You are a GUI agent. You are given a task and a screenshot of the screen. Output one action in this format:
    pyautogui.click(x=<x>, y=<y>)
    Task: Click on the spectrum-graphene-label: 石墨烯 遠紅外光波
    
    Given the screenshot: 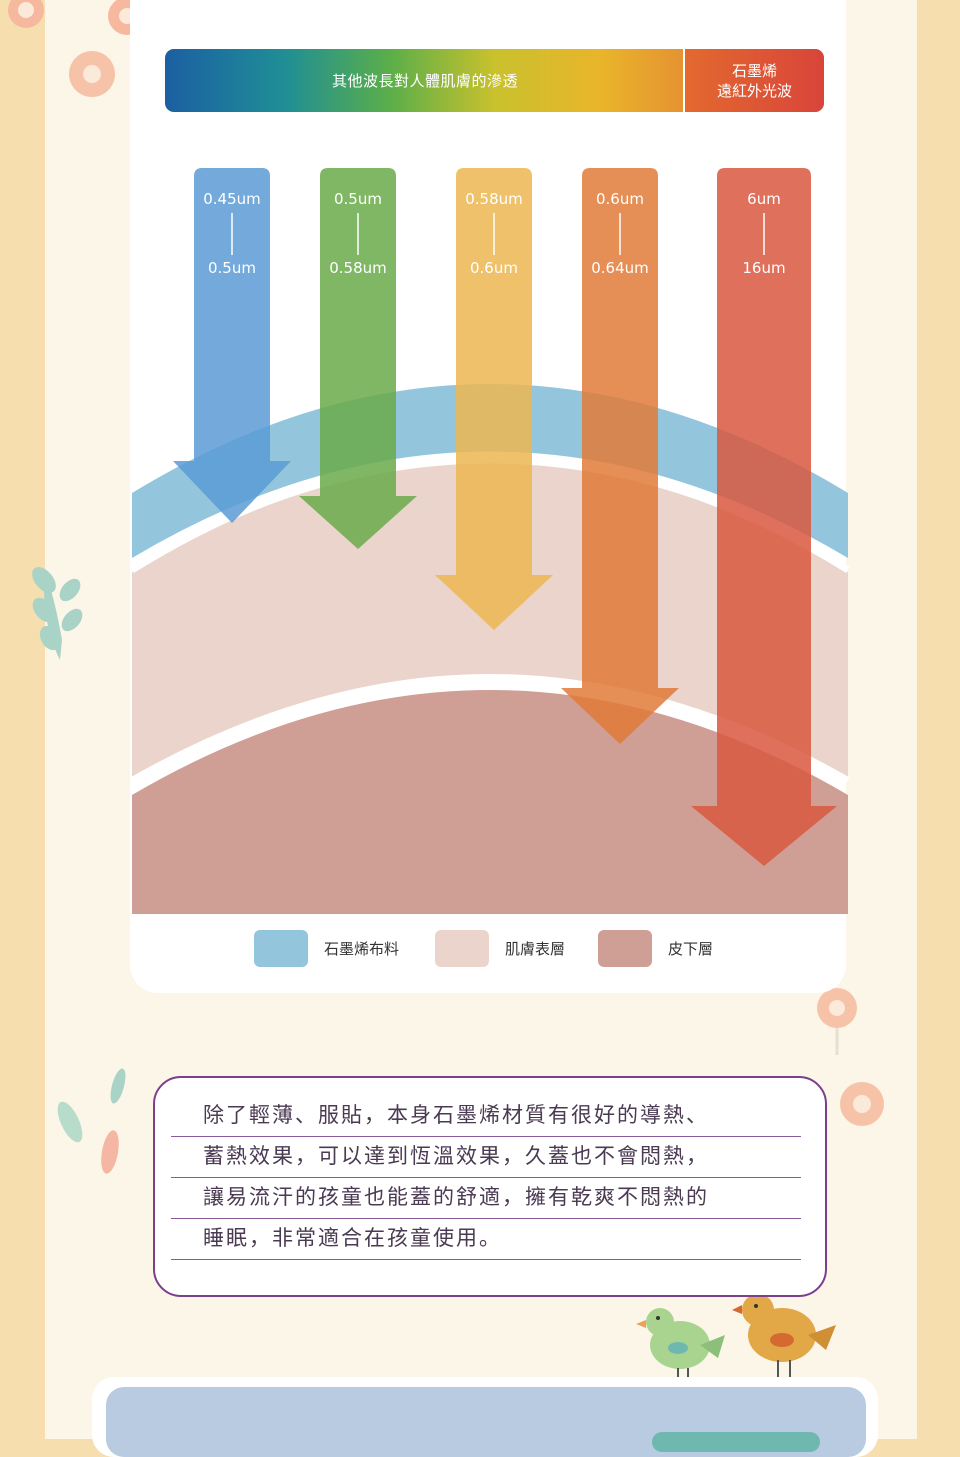 What is the action you would take?
    pyautogui.click(x=754, y=80)
    